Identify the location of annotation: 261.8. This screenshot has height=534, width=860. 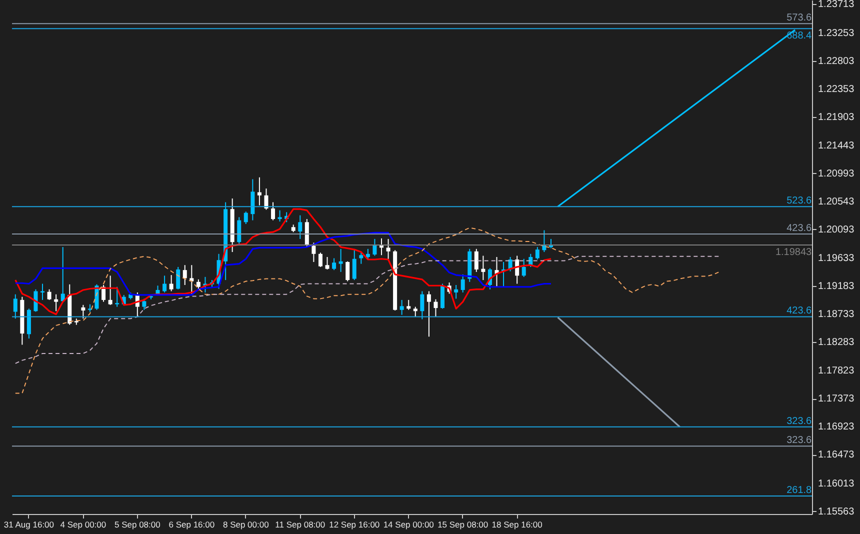
(799, 490).